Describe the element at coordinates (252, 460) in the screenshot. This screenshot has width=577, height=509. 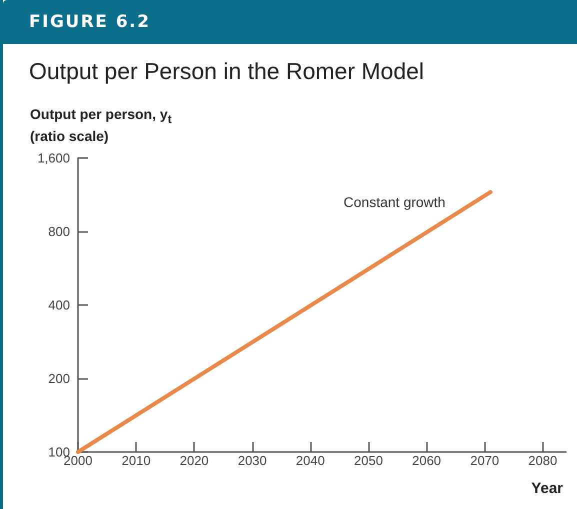
I see `x-tick-label: 2030` at that location.